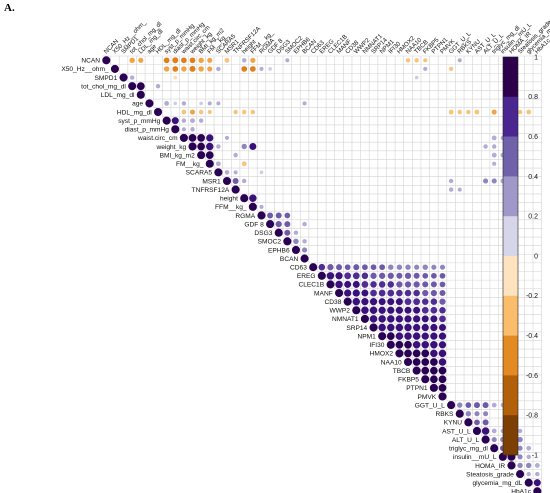 The height and width of the screenshot is (493, 550). Describe the element at coordinates (245, 216) in the screenshot. I see `row-label: RGMA` at that location.